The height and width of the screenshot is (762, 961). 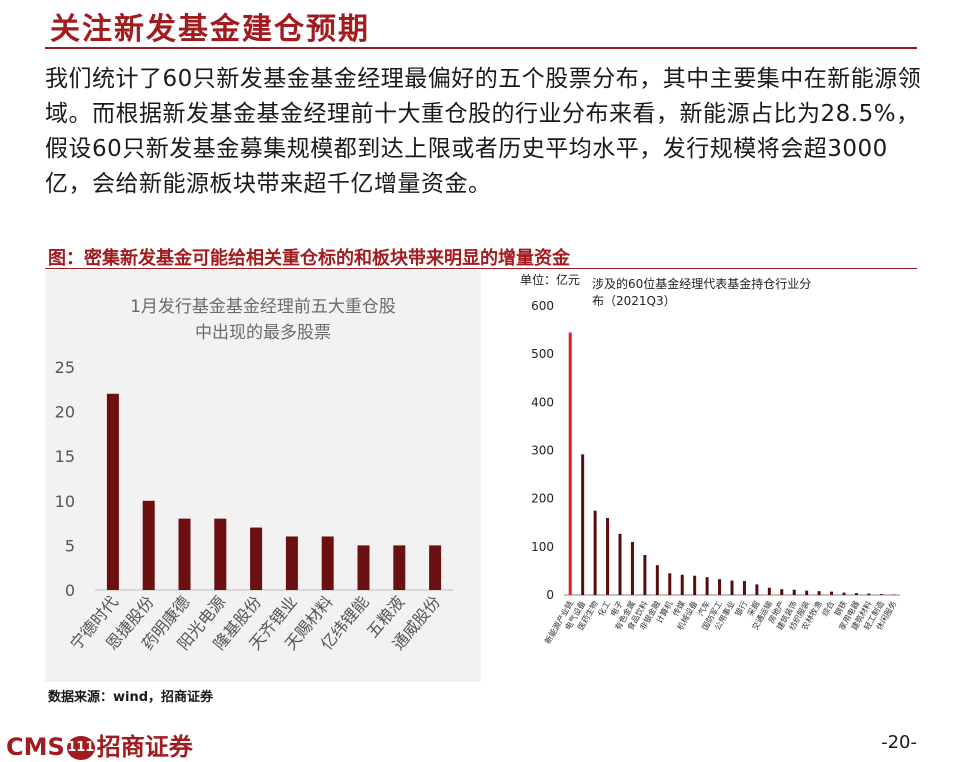 I want to click on chart-title-line: 布（2021Q3）, so click(x=634, y=301).